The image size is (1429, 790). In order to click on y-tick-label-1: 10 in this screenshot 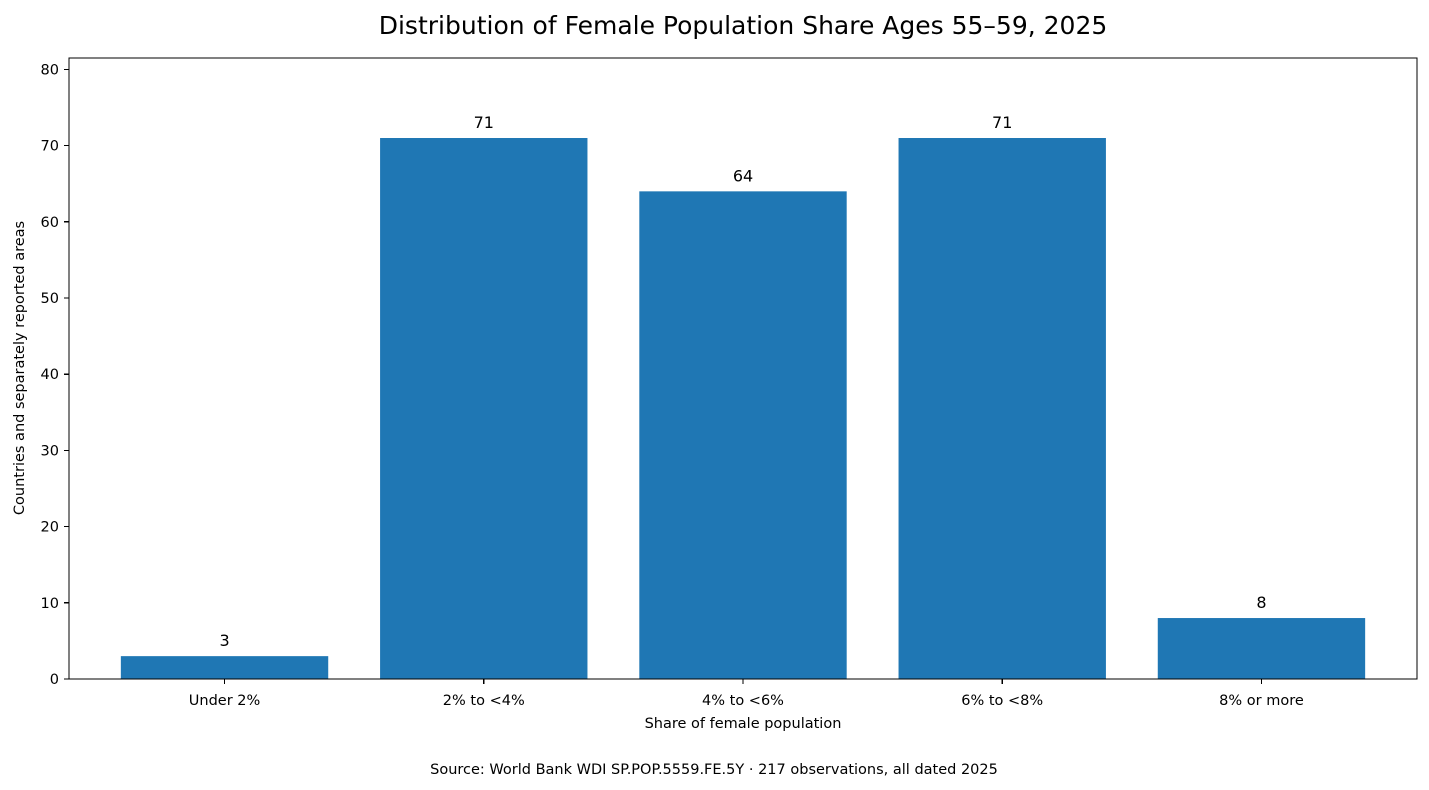, I will do `click(50, 604)`.